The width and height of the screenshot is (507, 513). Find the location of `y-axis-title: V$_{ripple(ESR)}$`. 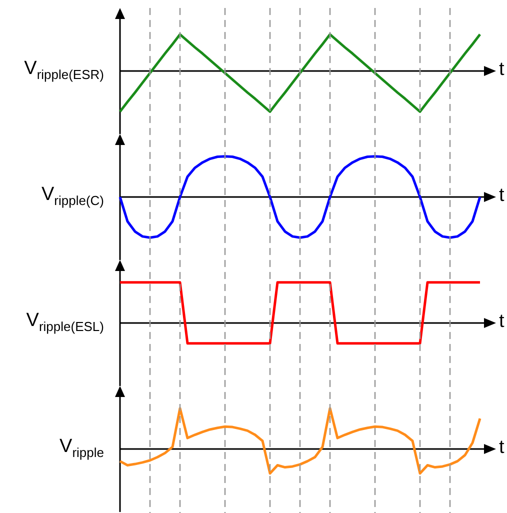

y-axis-title: V$_{ripple(ESR)}$ is located at coordinates (63, 71).